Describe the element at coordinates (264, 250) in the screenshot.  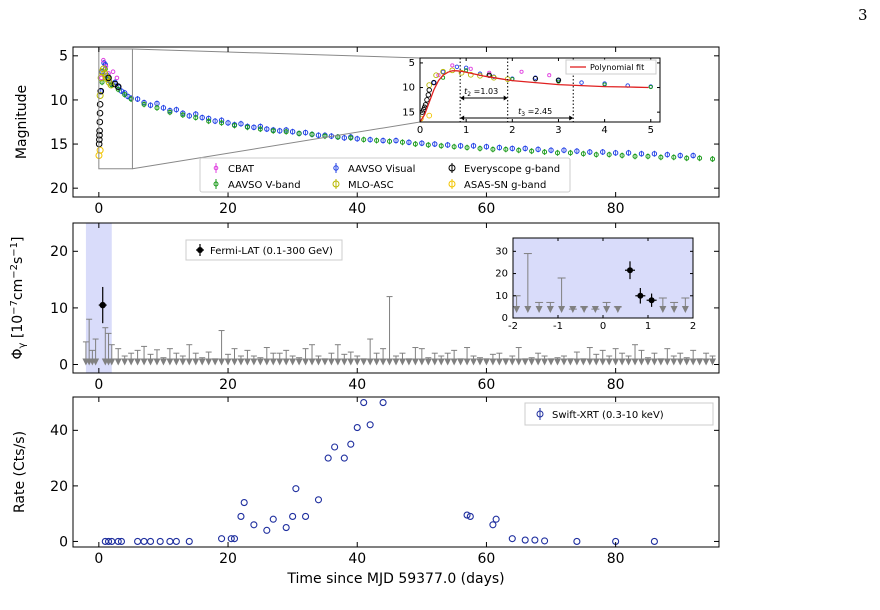
I see `legend-frame` at that location.